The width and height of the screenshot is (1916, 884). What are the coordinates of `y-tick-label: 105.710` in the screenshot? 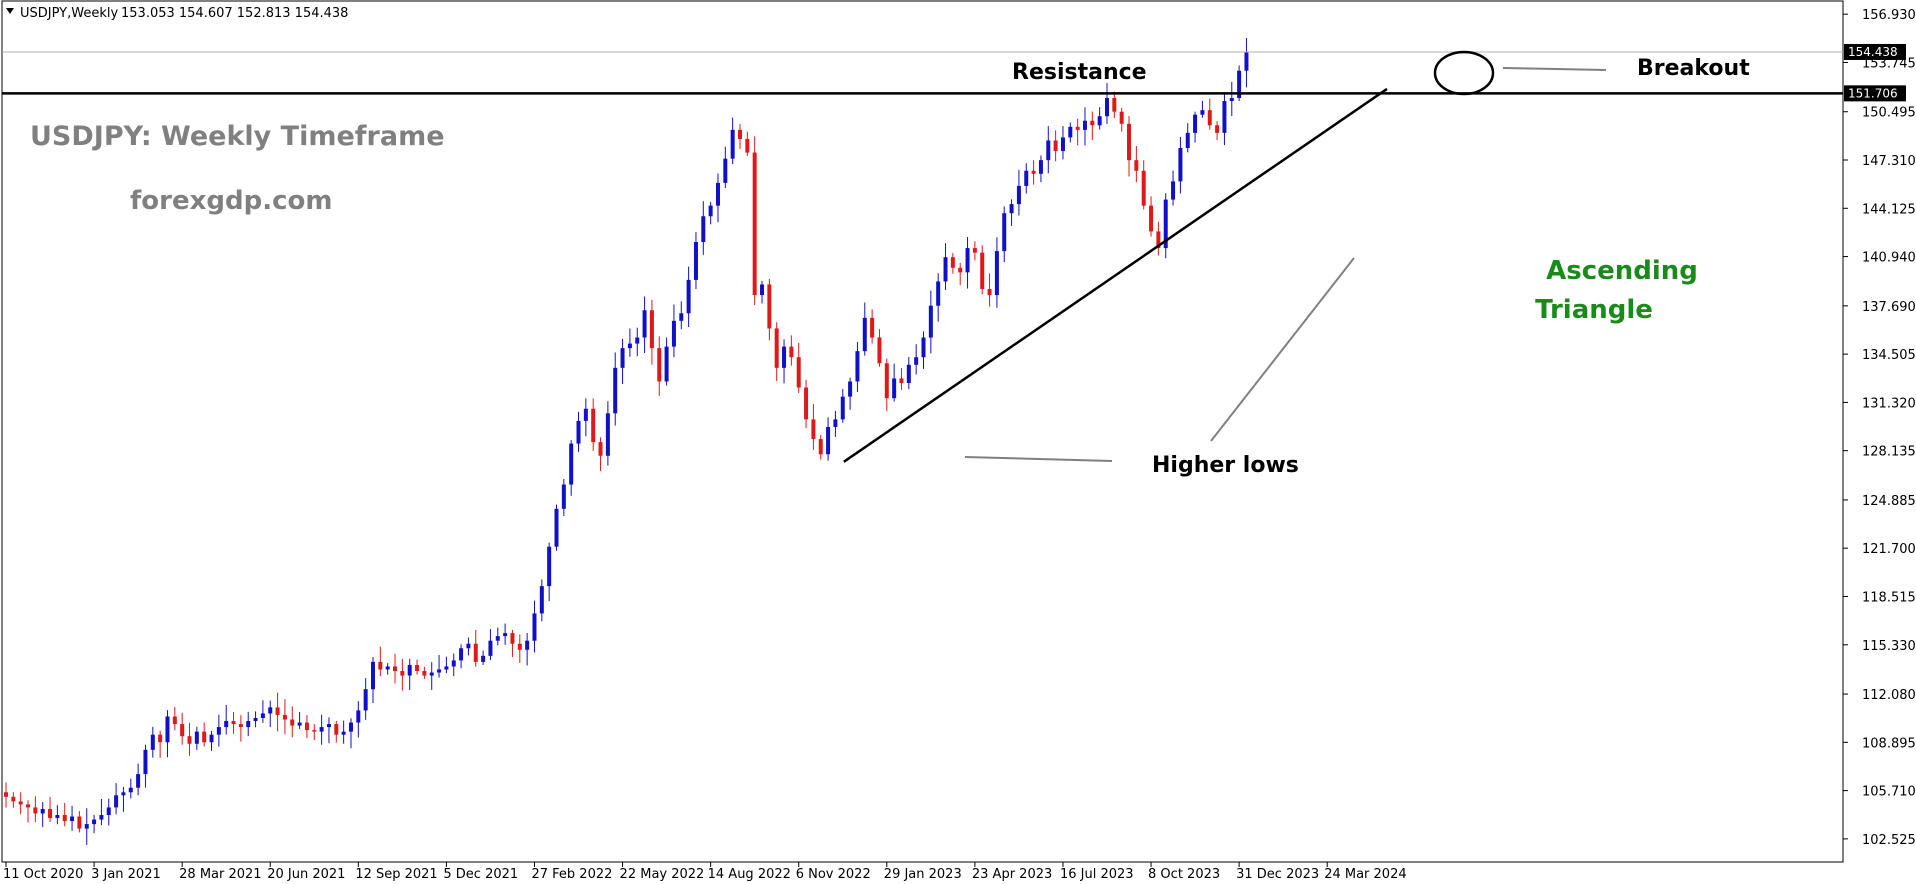 It's located at (1889, 792).